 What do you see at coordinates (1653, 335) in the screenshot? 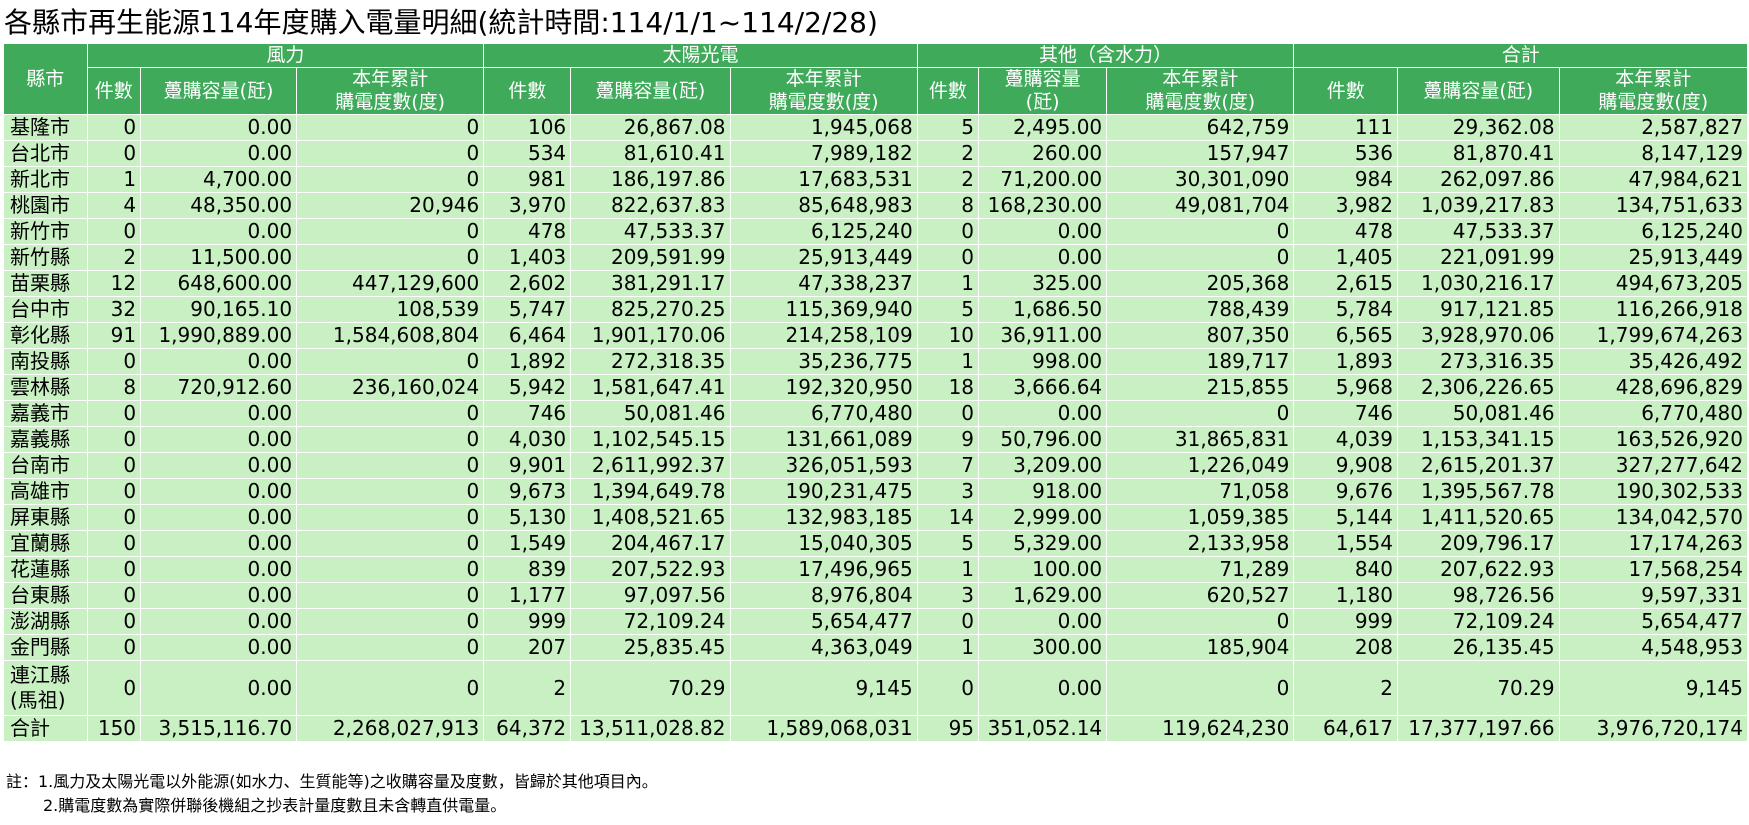
I see `value-cell: 1,799,674,263` at bounding box center [1653, 335].